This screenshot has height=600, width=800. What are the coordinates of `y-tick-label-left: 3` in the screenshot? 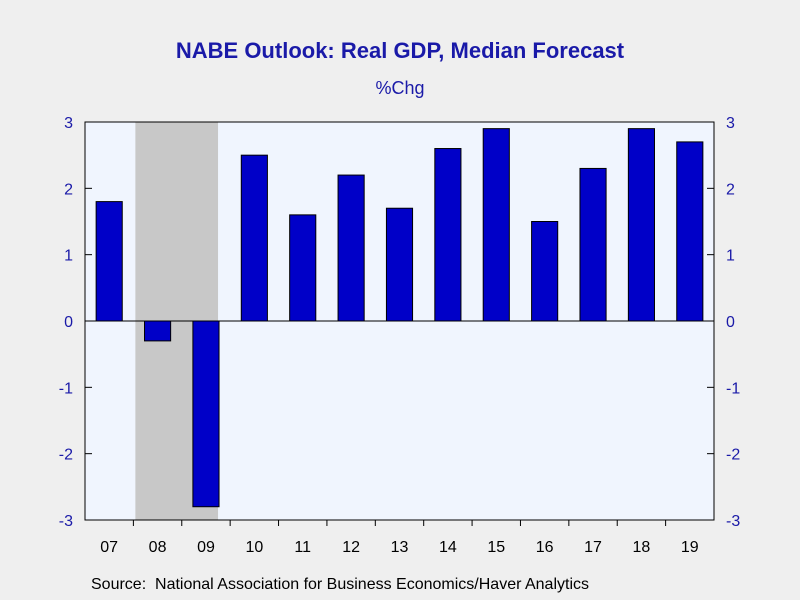 It's located at (68, 123).